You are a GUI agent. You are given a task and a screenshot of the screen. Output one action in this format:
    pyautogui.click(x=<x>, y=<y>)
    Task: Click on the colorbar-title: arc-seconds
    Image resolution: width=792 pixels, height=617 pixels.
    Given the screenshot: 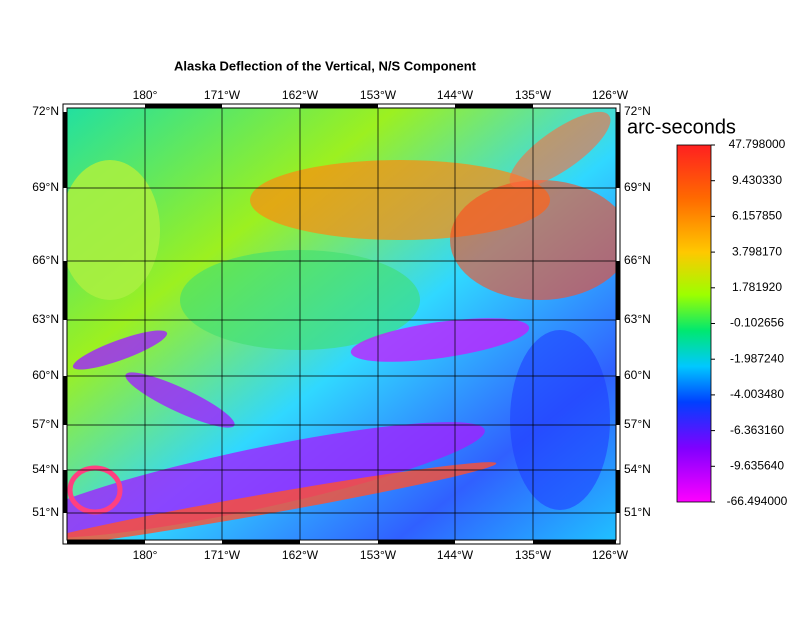 What is the action you would take?
    pyautogui.click(x=681, y=127)
    